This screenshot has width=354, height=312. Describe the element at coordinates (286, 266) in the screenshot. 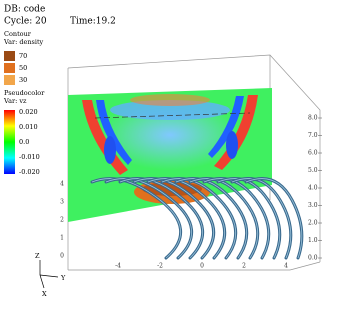

I see `y-tick-label: 4` at that location.